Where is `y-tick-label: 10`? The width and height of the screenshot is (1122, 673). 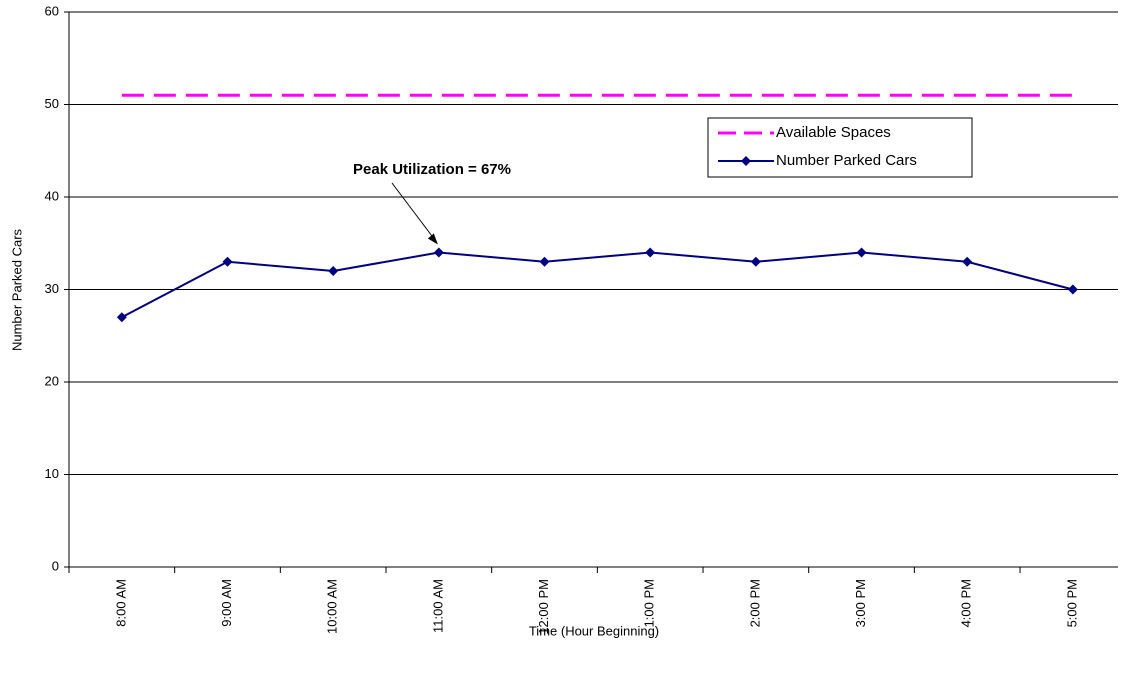 y-tick-label: 10 is located at coordinates (52, 473).